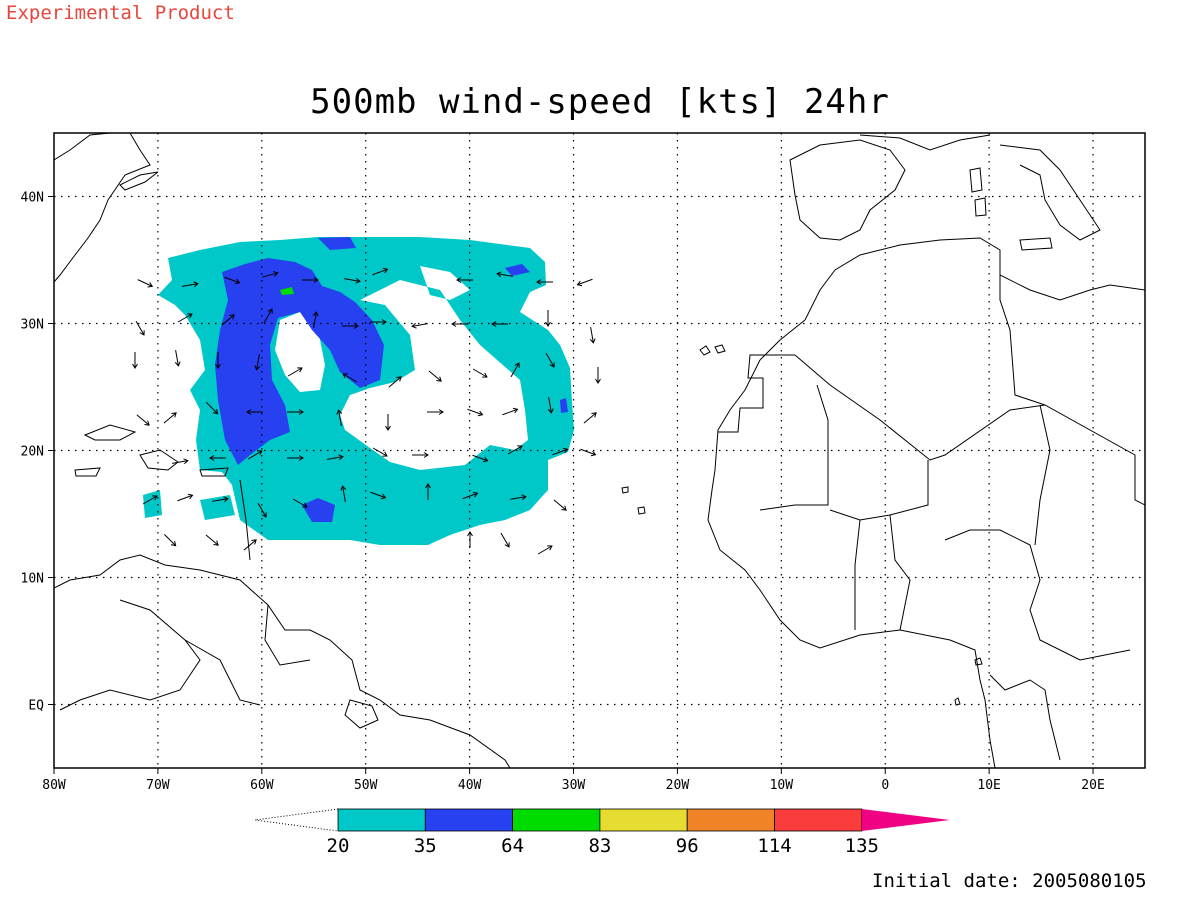 Image resolution: width=1200 pixels, height=900 pixels. Describe the element at coordinates (774, 846) in the screenshot. I see `colorbar-label: 114` at that location.